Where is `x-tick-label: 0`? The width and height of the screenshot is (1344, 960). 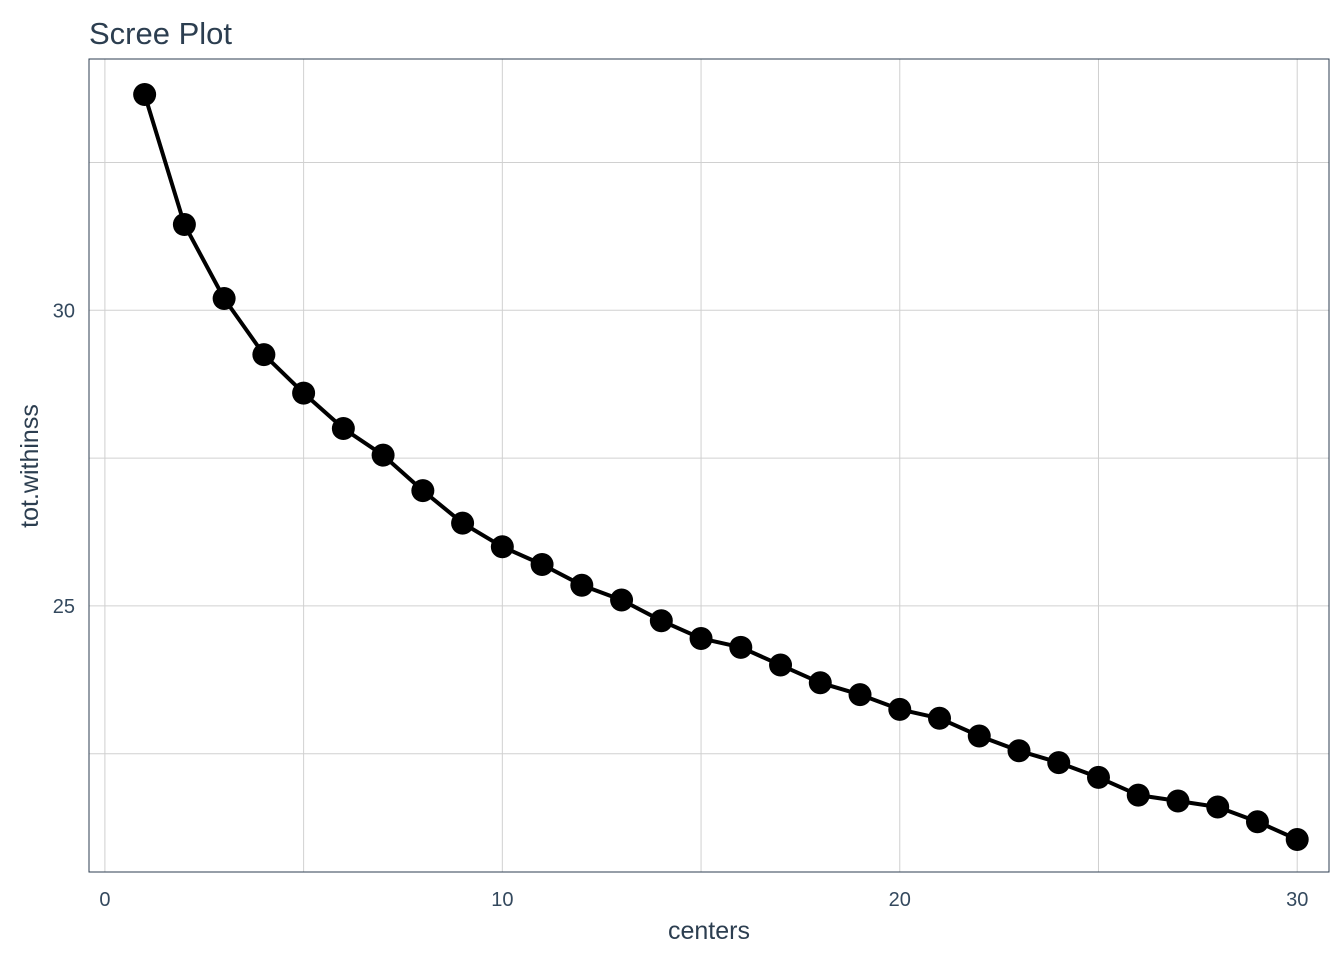
x-tick-label: 0 is located at coordinates (104, 900).